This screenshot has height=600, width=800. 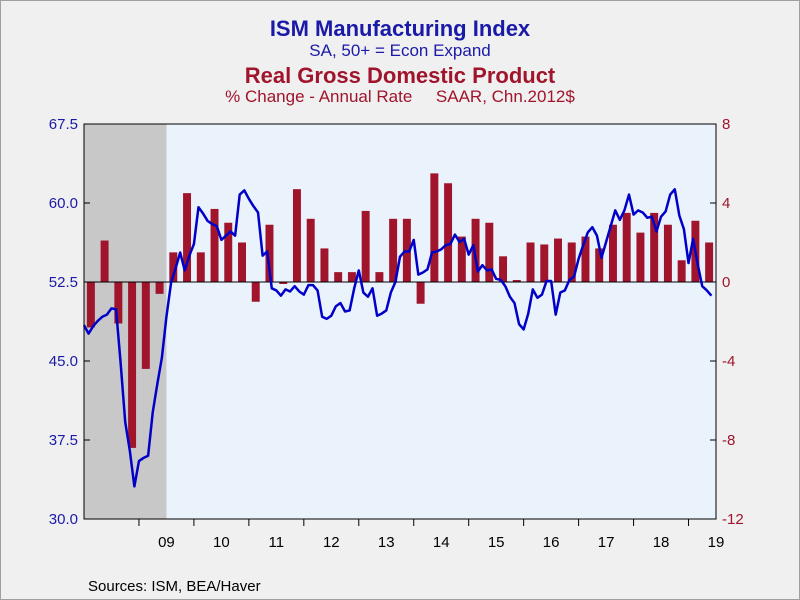 What do you see at coordinates (386, 542) in the screenshot?
I see `x-tick-label: 13` at bounding box center [386, 542].